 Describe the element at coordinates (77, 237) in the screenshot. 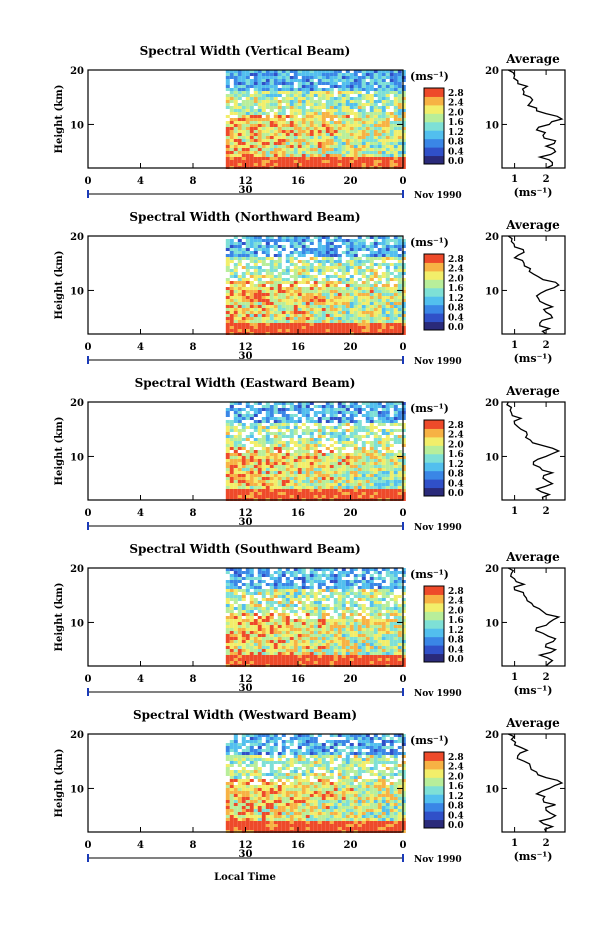

I see `y-tick-label: 20` at that location.